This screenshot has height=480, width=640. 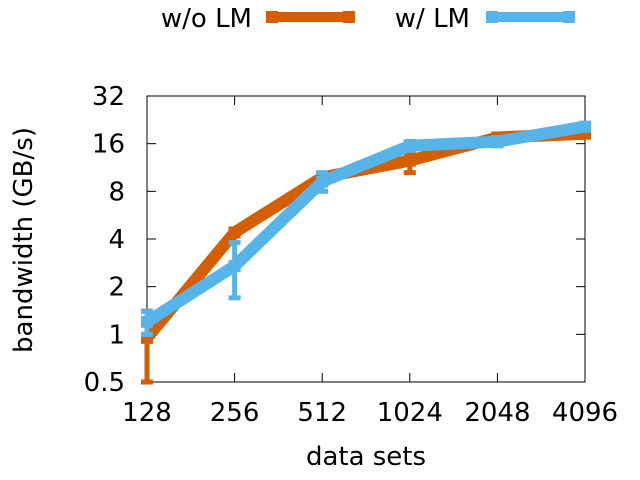 What do you see at coordinates (116, 240) in the screenshot?
I see `y-tick-label: 4` at bounding box center [116, 240].